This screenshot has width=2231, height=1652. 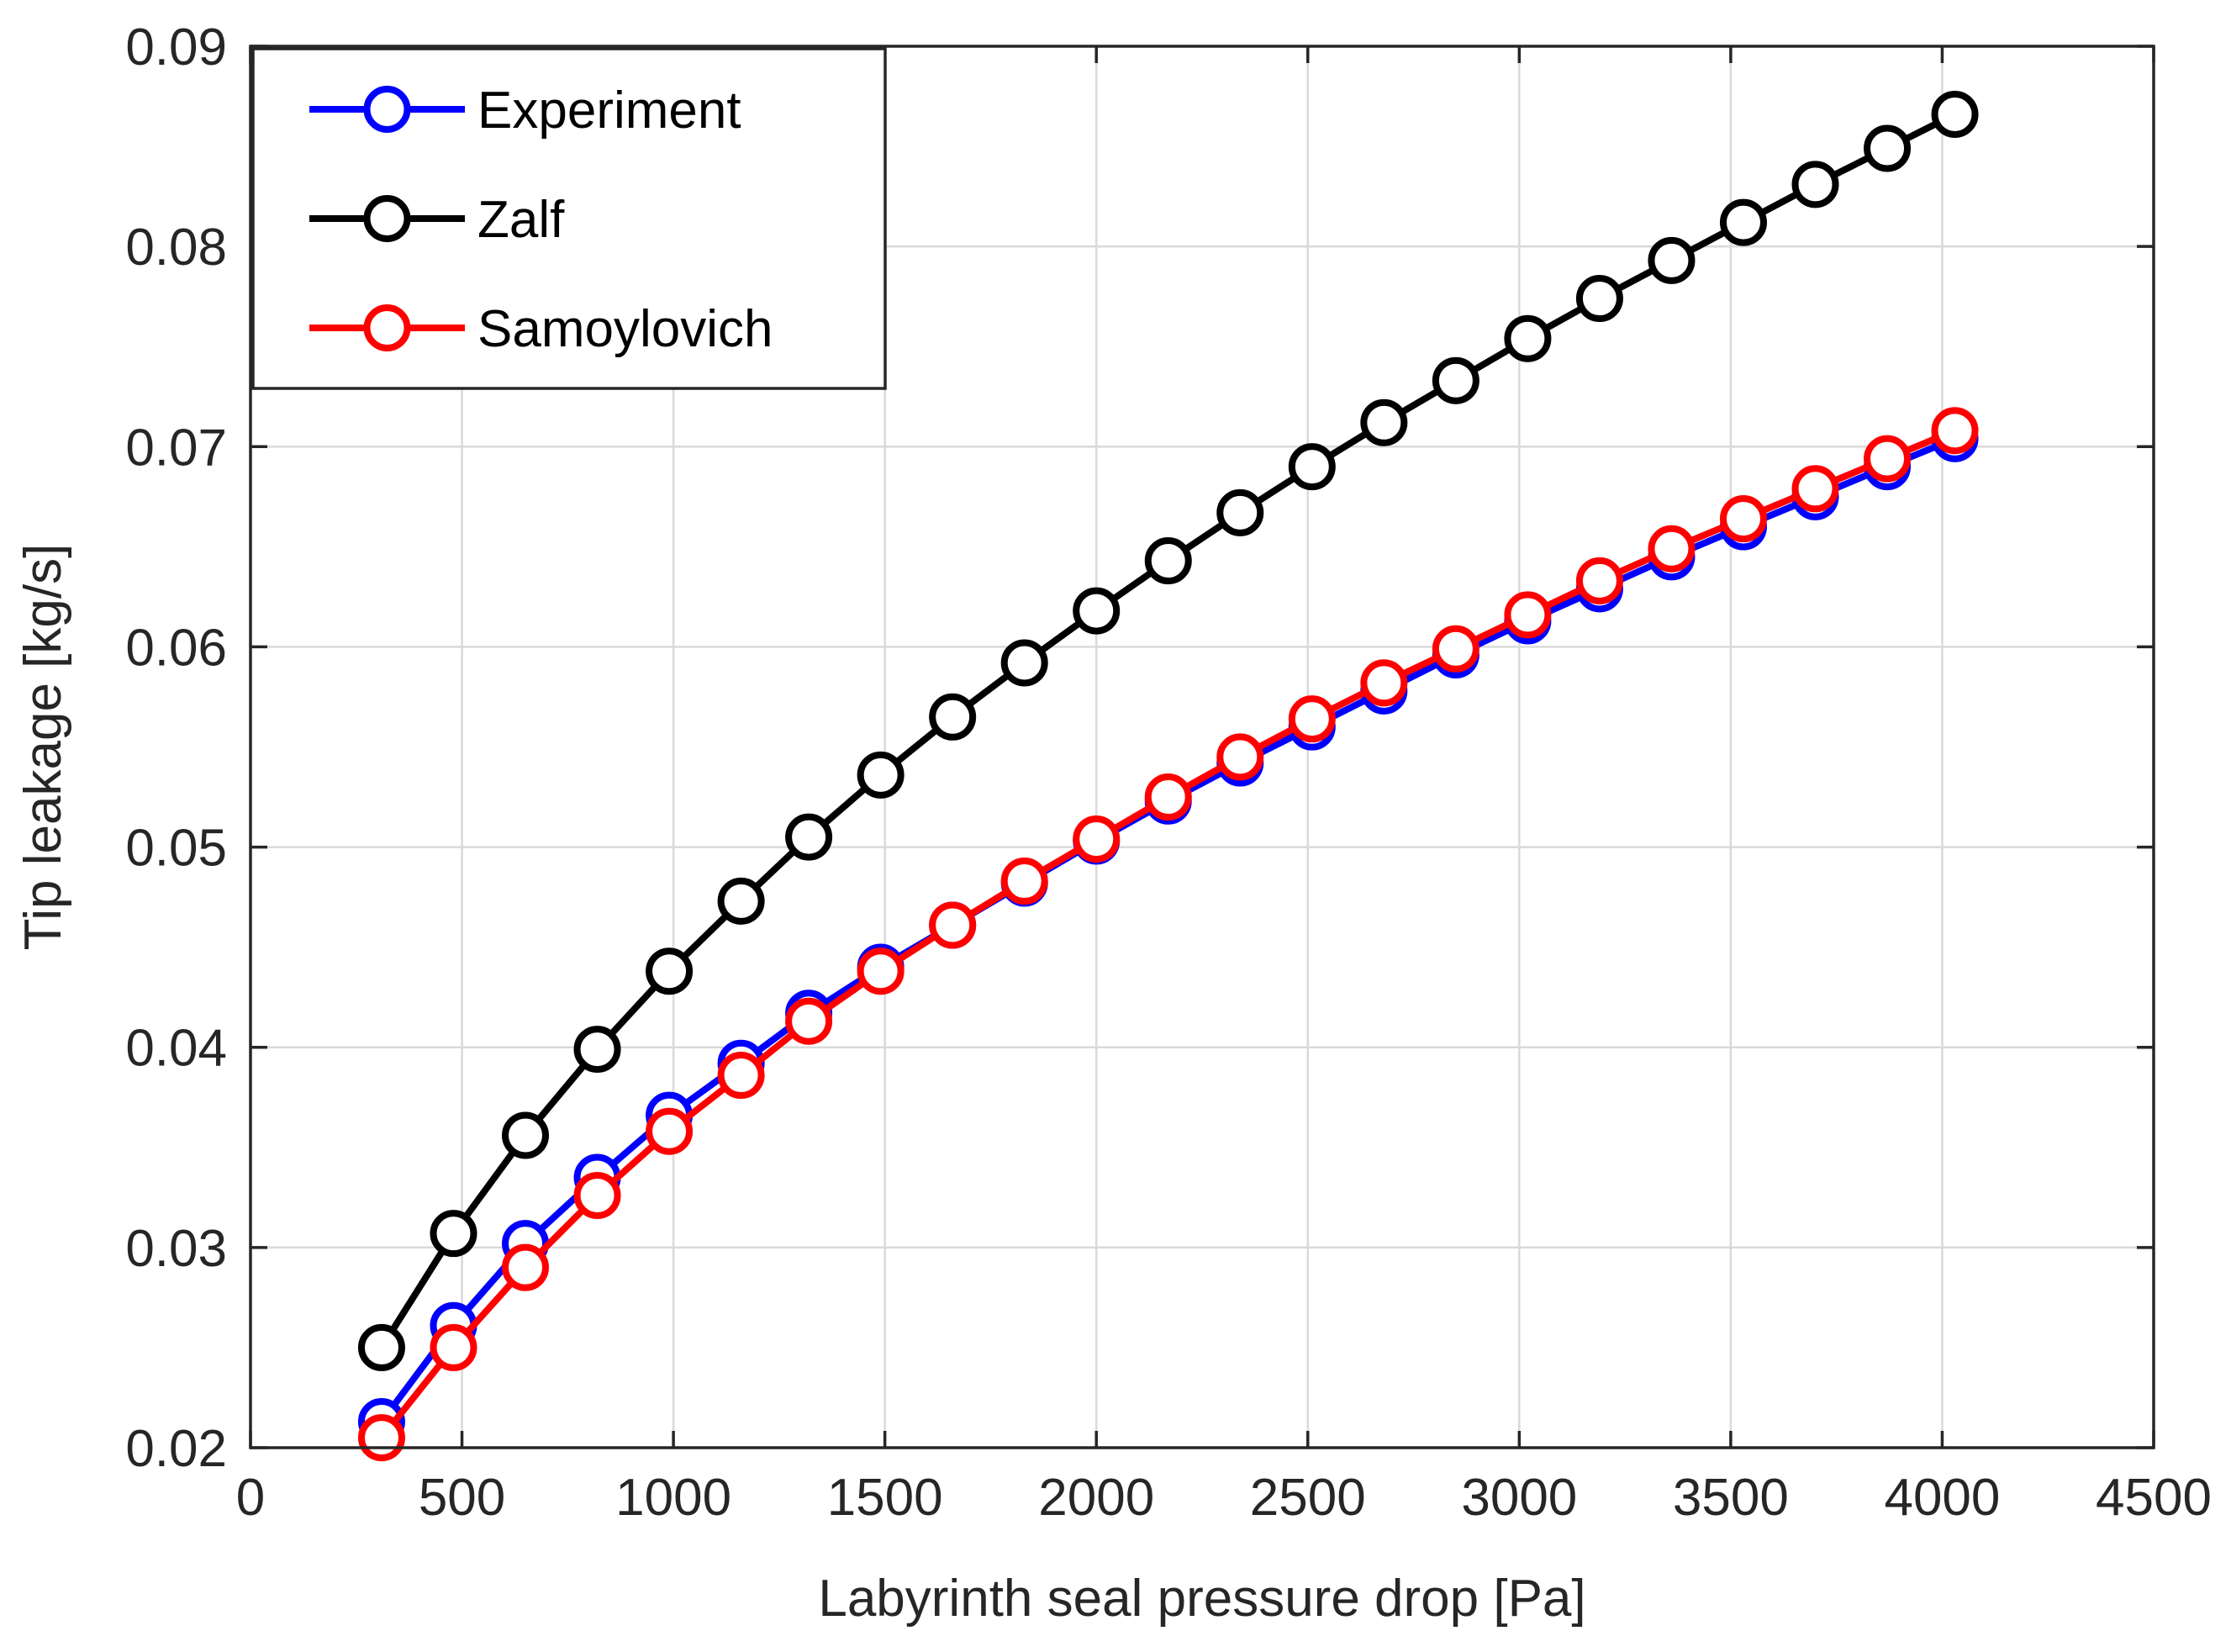 What do you see at coordinates (885, 1498) in the screenshot?
I see `x-tick-label: 1500` at bounding box center [885, 1498].